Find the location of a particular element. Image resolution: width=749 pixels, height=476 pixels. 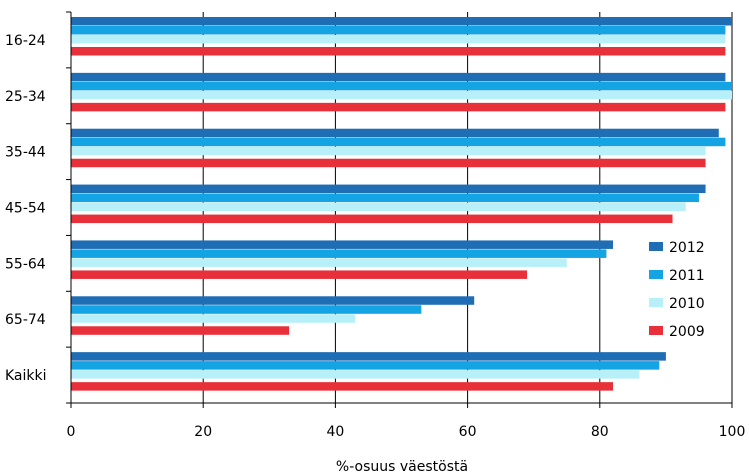

bar-2010-Kaikki is located at coordinates (355, 374).